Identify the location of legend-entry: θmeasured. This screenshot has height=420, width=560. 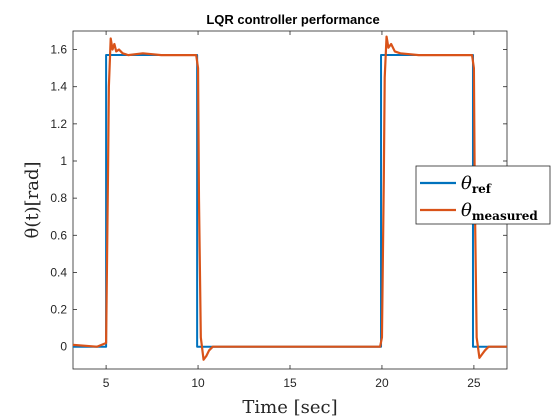
(499, 211).